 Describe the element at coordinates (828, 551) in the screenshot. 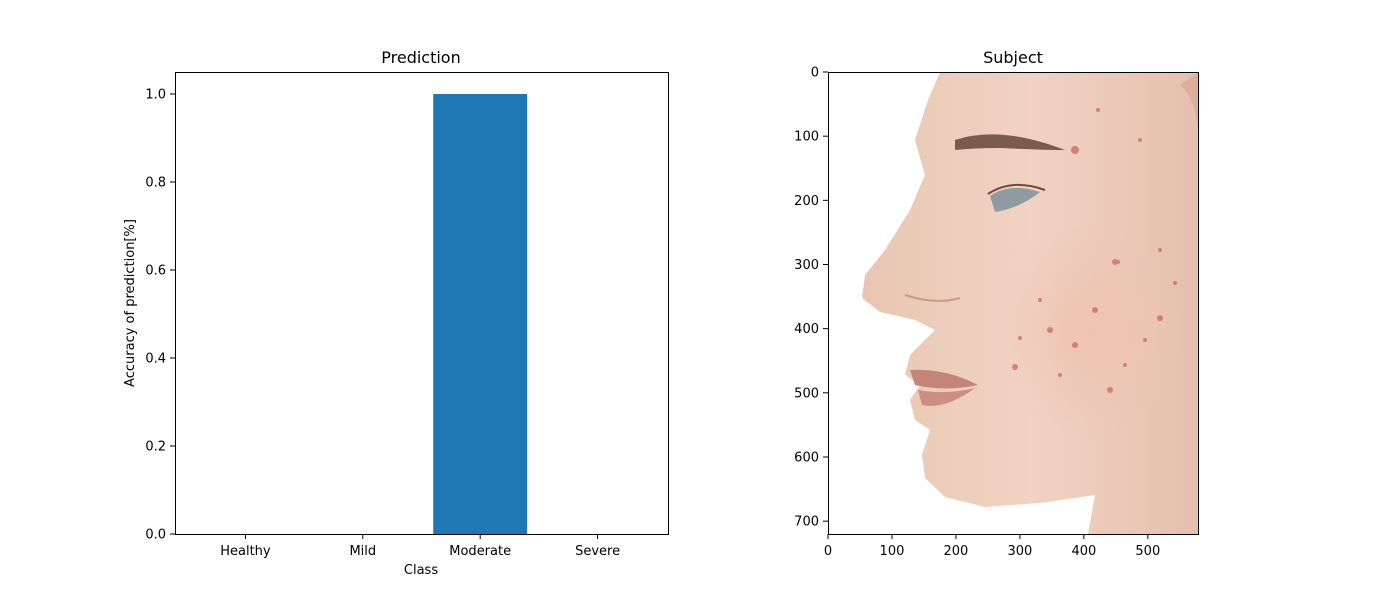

I see `image-x-tick-label: 0` at that location.